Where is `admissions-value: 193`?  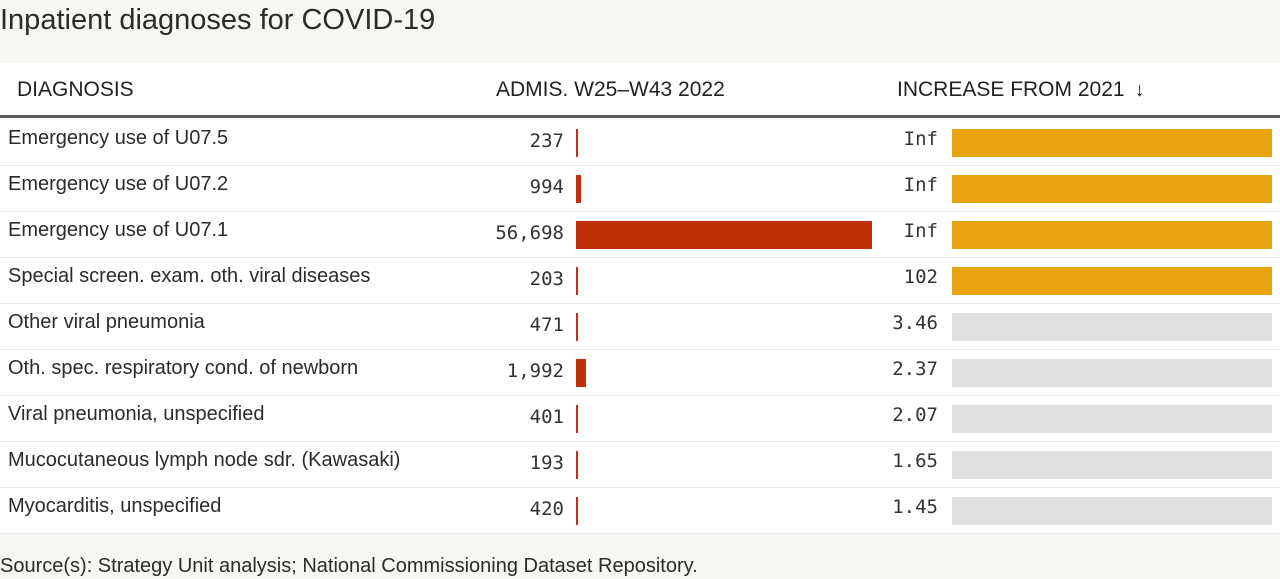 admissions-value: 193 is located at coordinates (546, 463).